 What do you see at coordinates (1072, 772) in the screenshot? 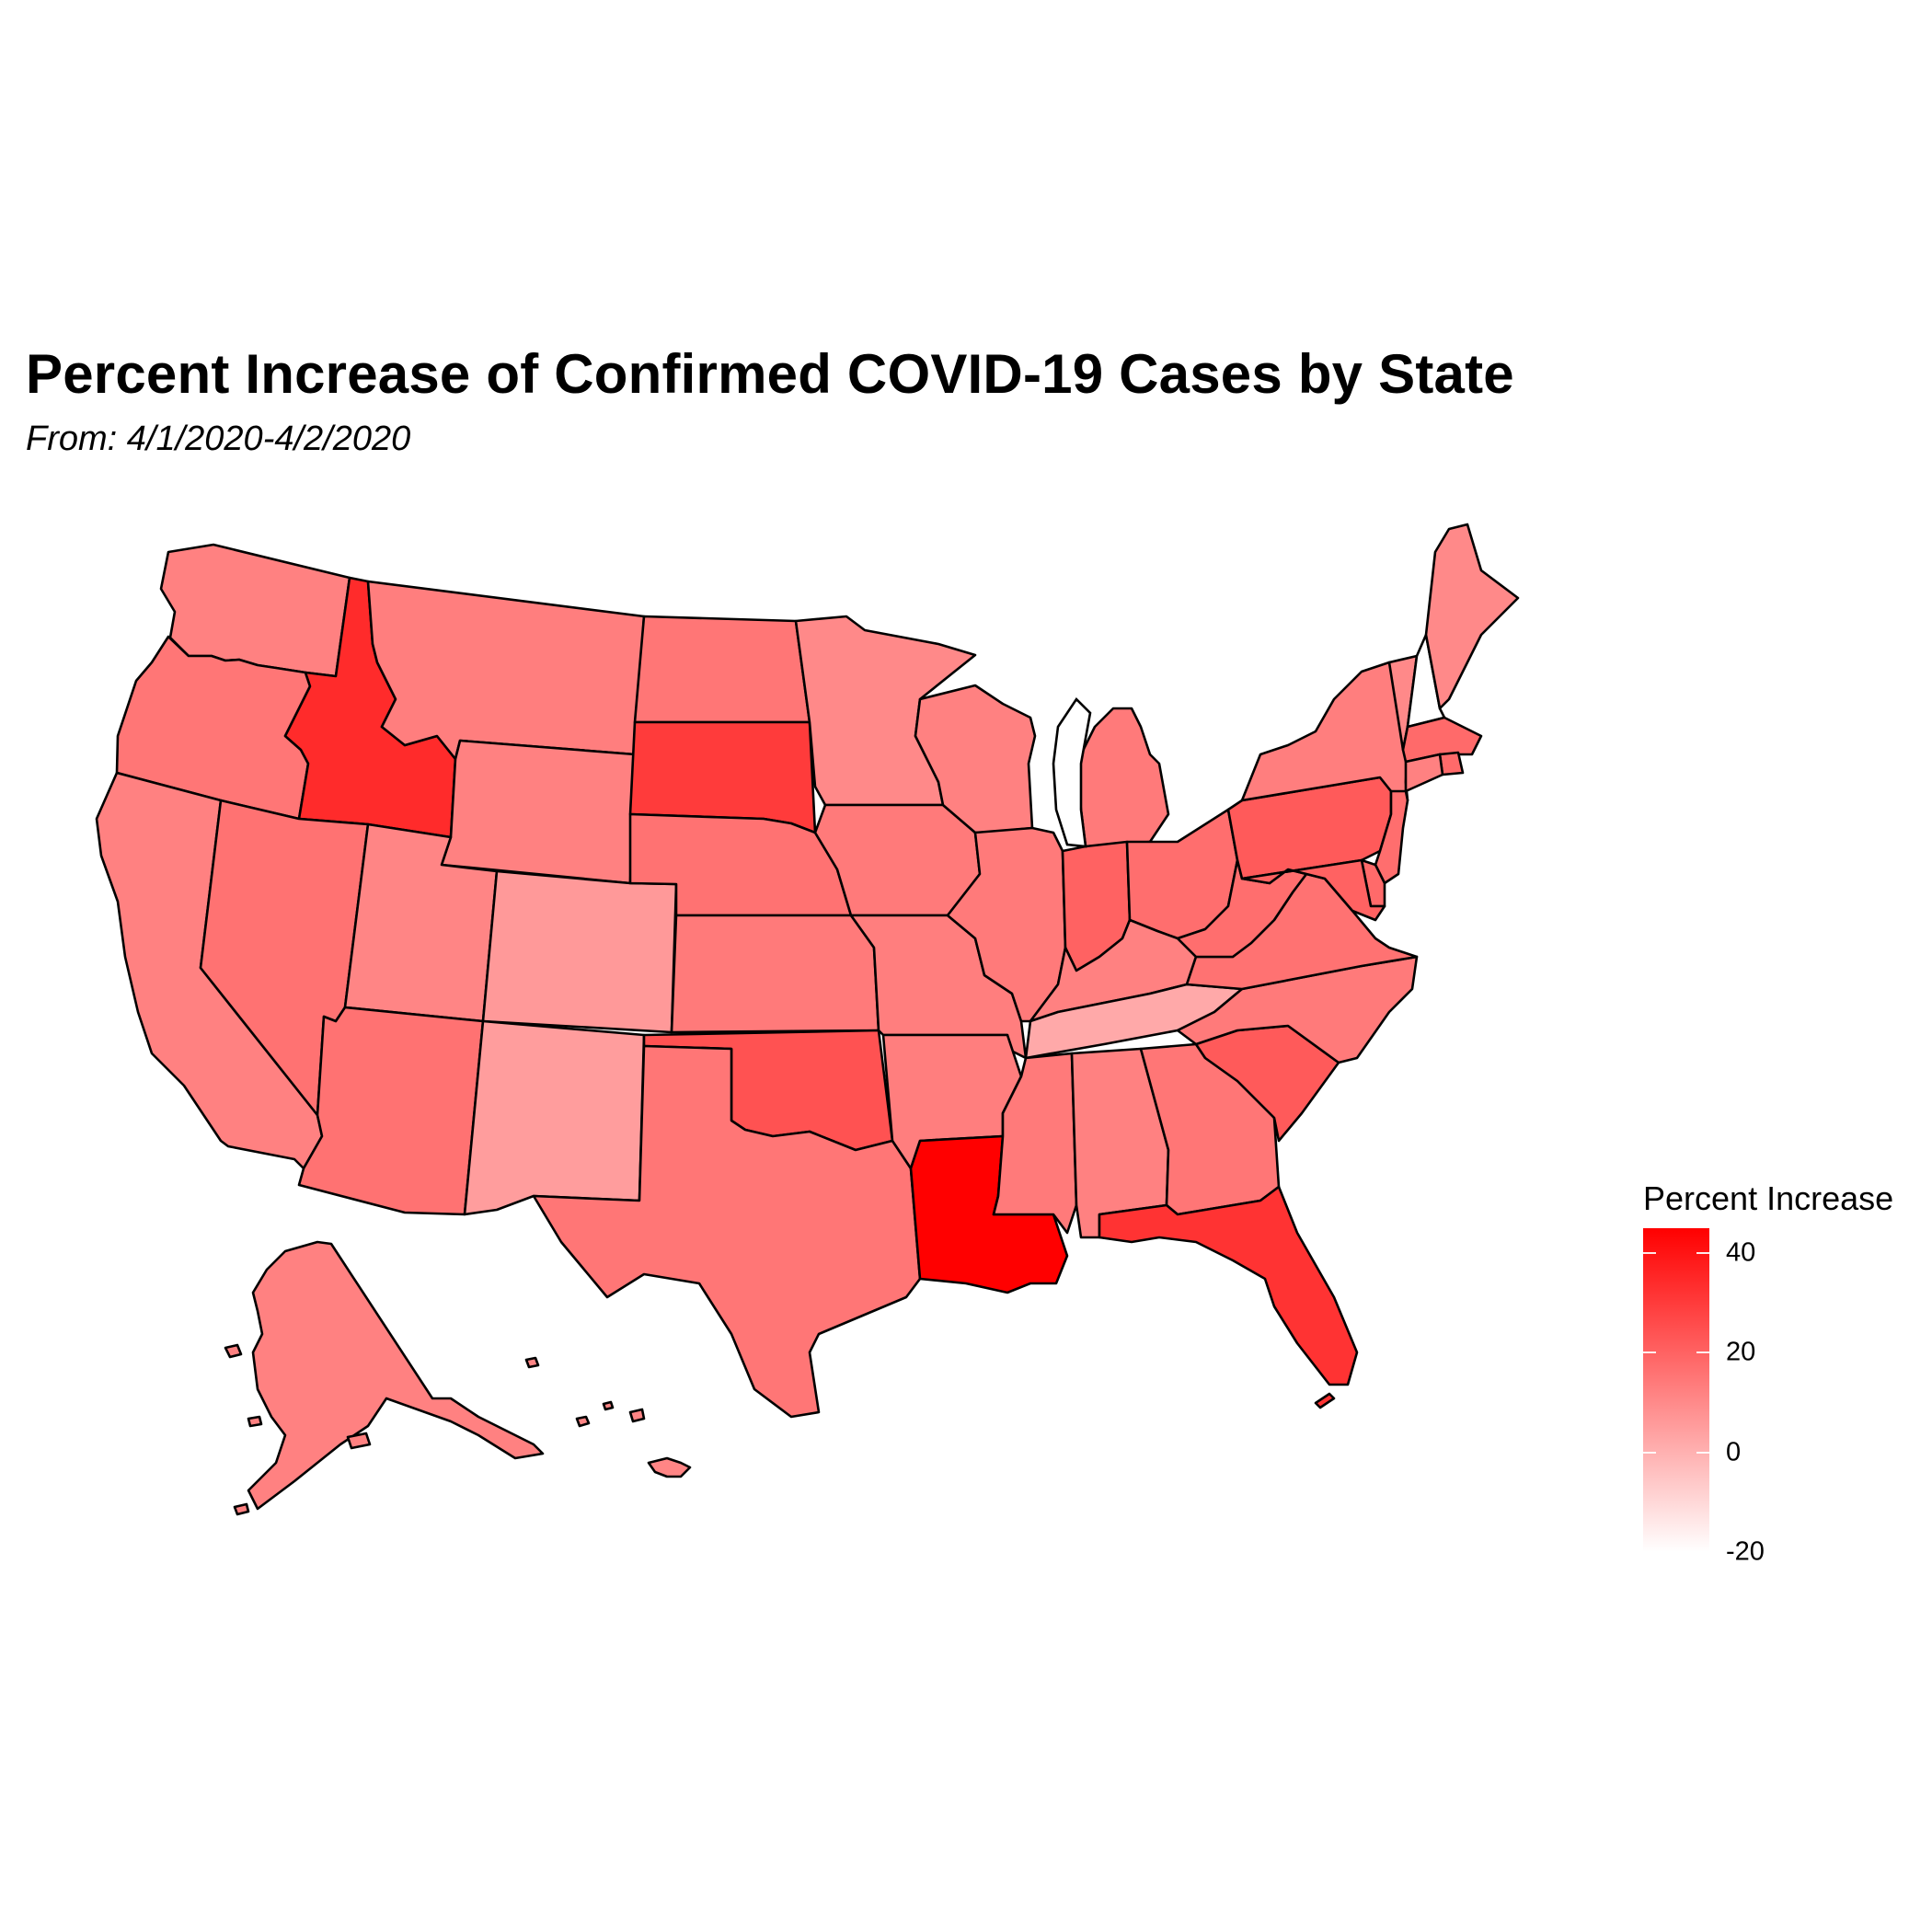
I see `lake-michigan` at bounding box center [1072, 772].